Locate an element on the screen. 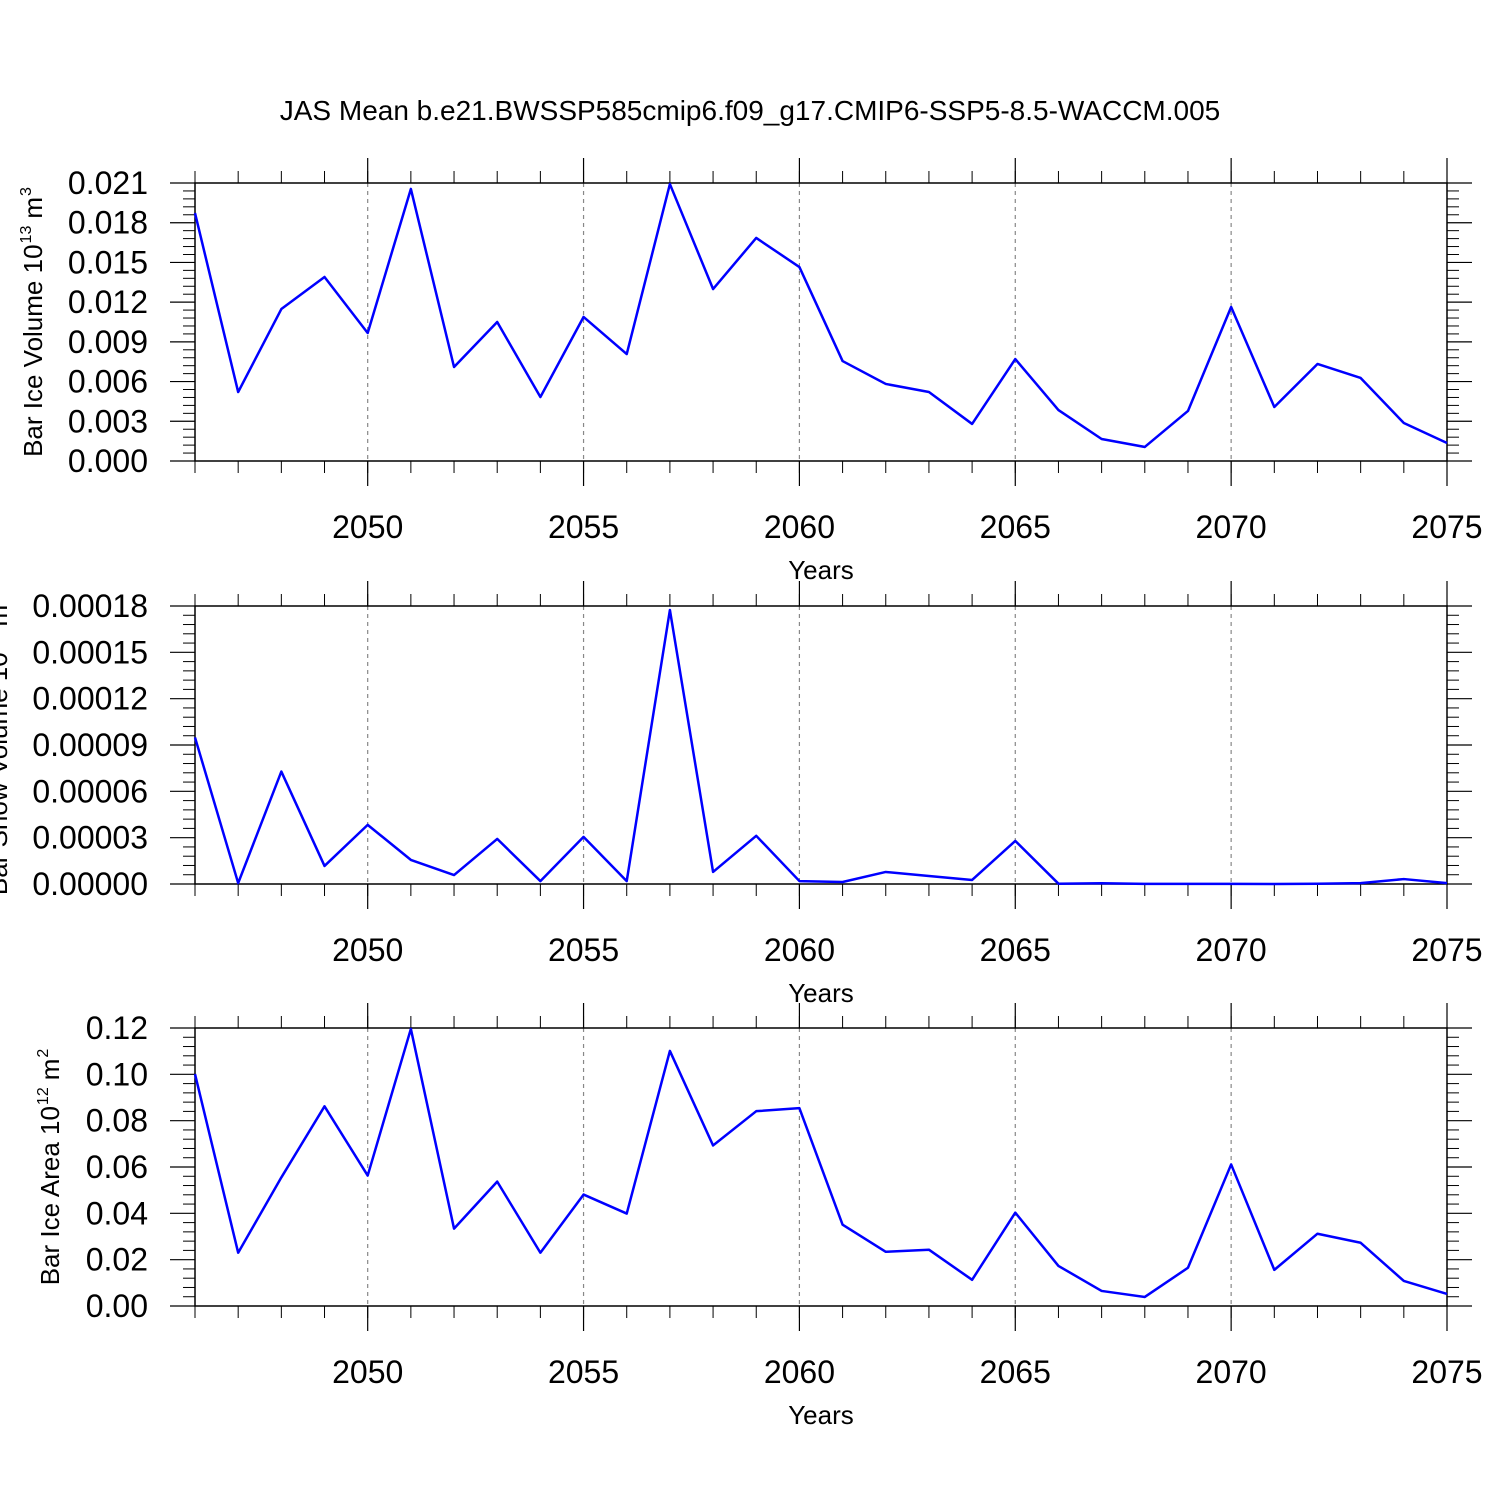 The height and width of the screenshot is (1500, 1500). y-tick-label: 0.10 is located at coordinates (117, 1074).